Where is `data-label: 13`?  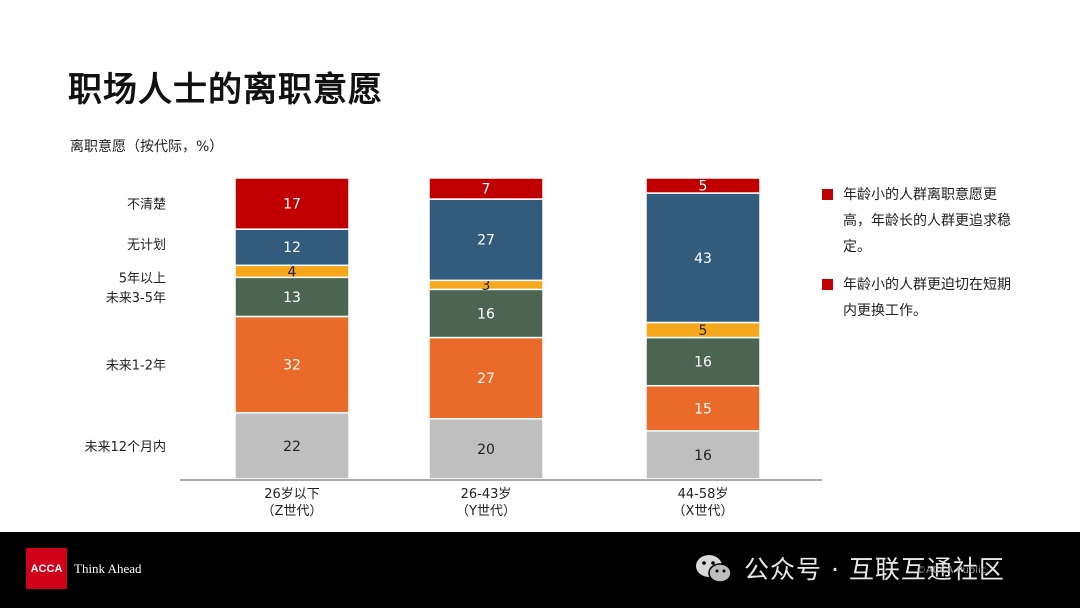 data-label: 13 is located at coordinates (292, 298).